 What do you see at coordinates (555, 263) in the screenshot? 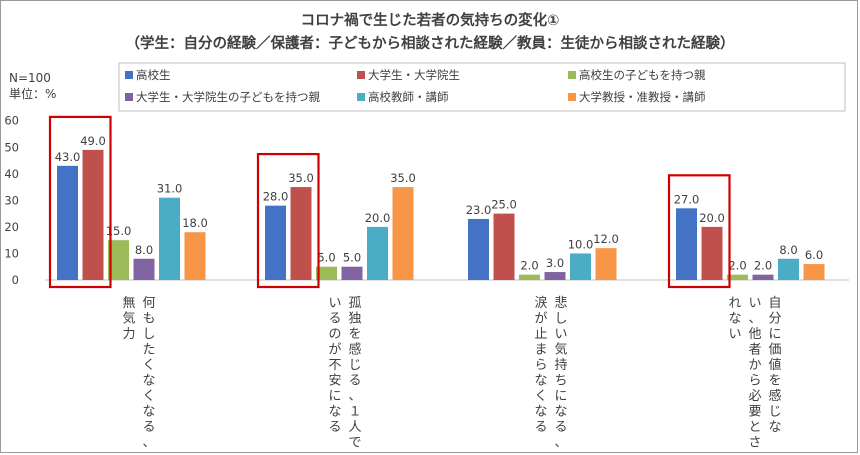
I see `bar-value-label: 3.0` at bounding box center [555, 263].